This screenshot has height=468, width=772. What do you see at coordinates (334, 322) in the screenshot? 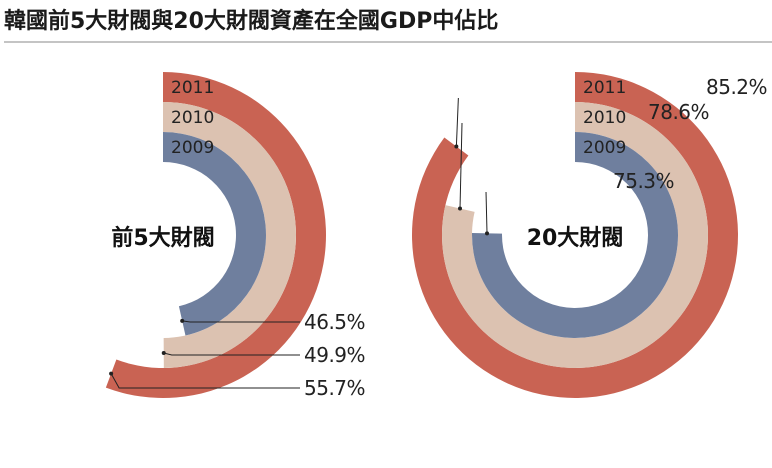
I see `value-label-2009: 46.5%` at bounding box center [334, 322].